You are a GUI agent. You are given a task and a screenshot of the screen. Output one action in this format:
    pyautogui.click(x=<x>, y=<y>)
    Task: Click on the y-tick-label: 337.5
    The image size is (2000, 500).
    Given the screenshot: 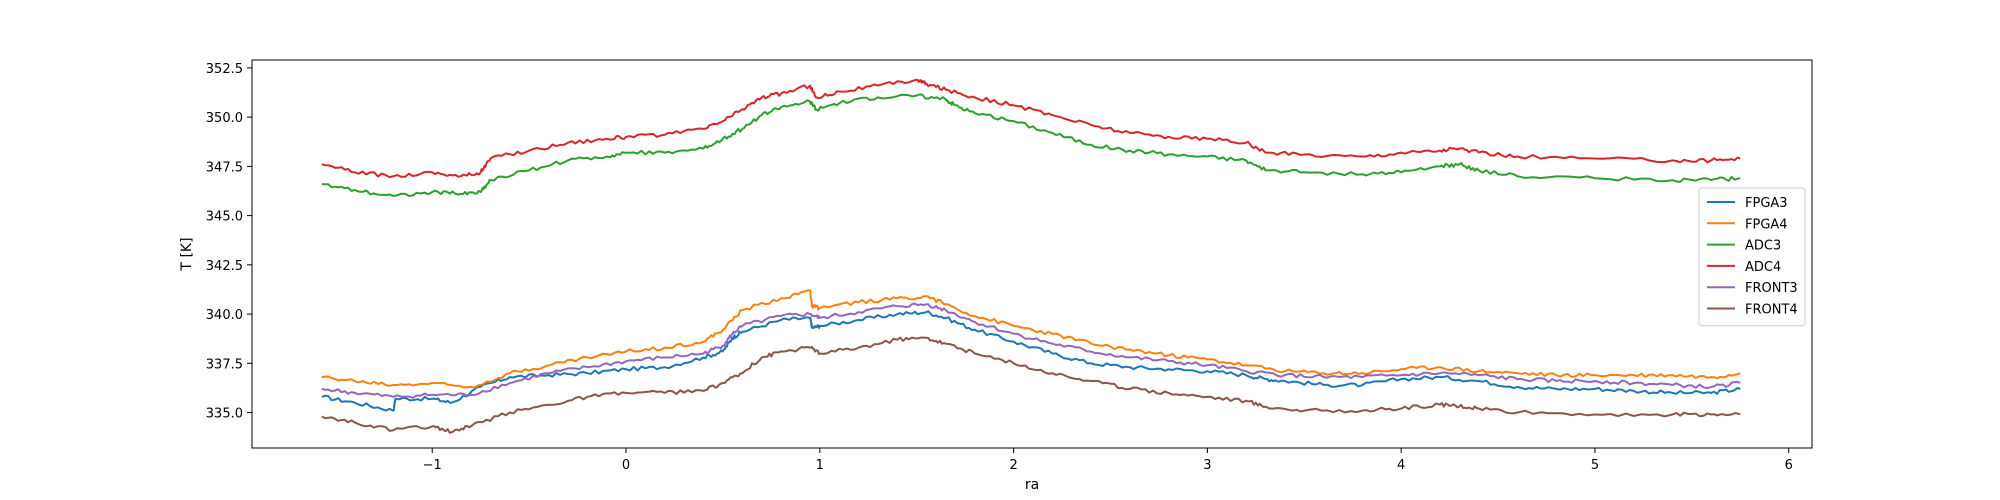 What is the action you would take?
    pyautogui.click(x=224, y=364)
    